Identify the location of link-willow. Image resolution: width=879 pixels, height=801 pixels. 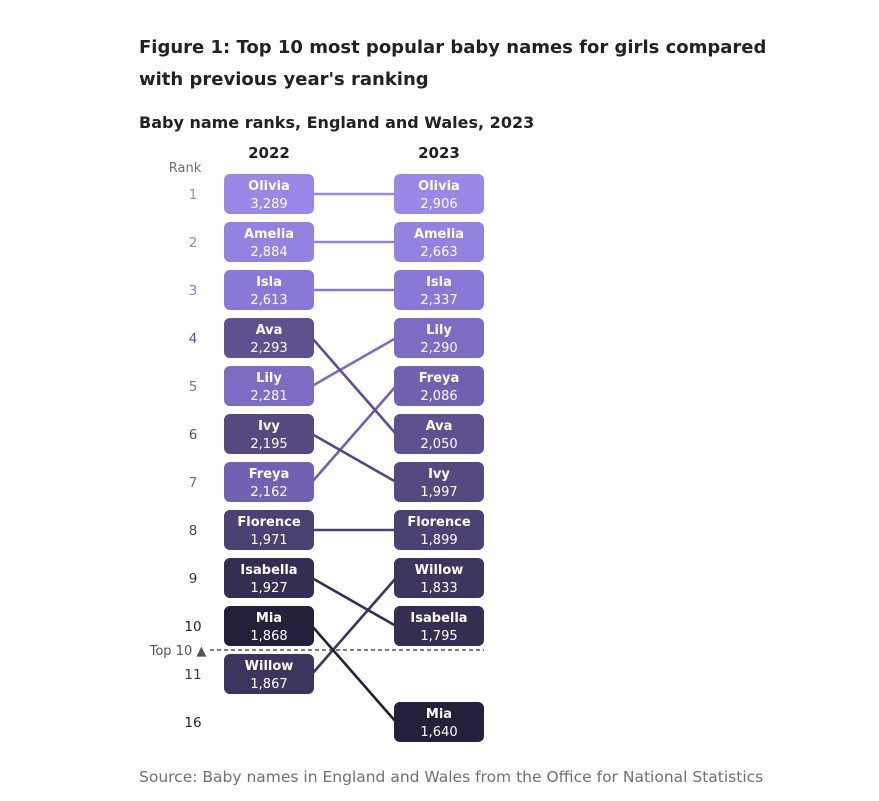
(354, 626).